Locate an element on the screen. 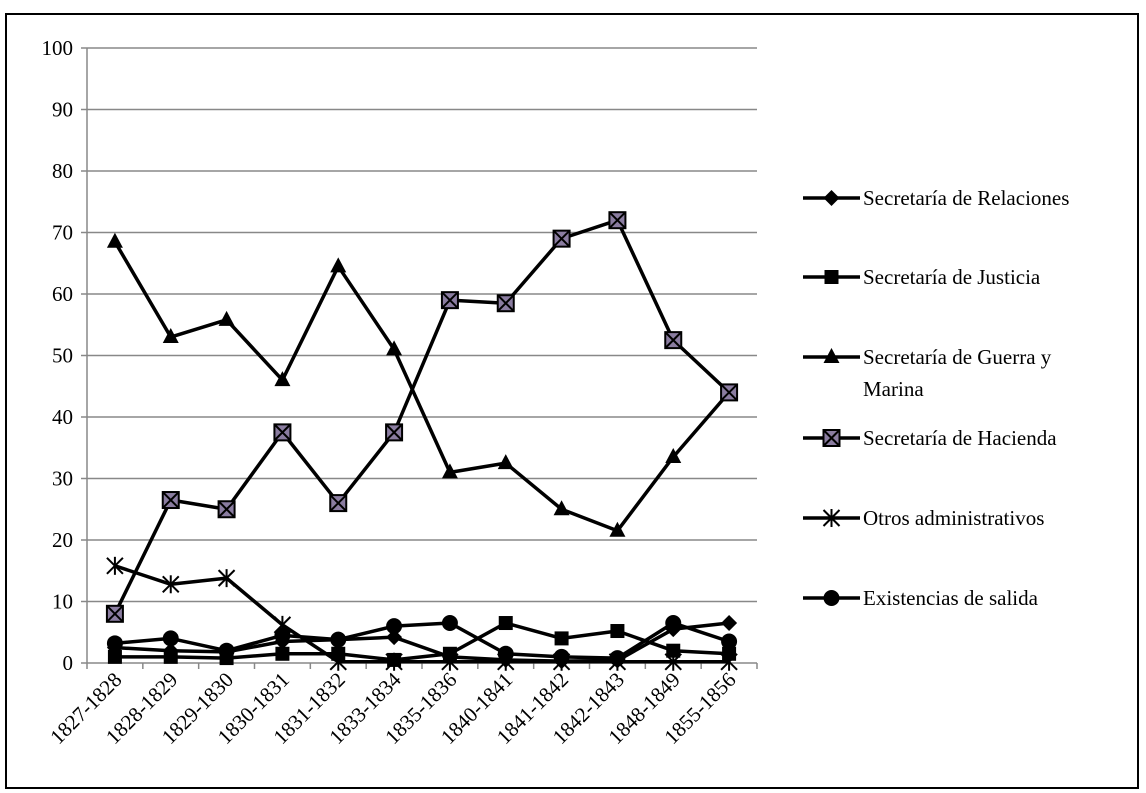  legend-entry: Existencias de salida is located at coordinates (921, 598).